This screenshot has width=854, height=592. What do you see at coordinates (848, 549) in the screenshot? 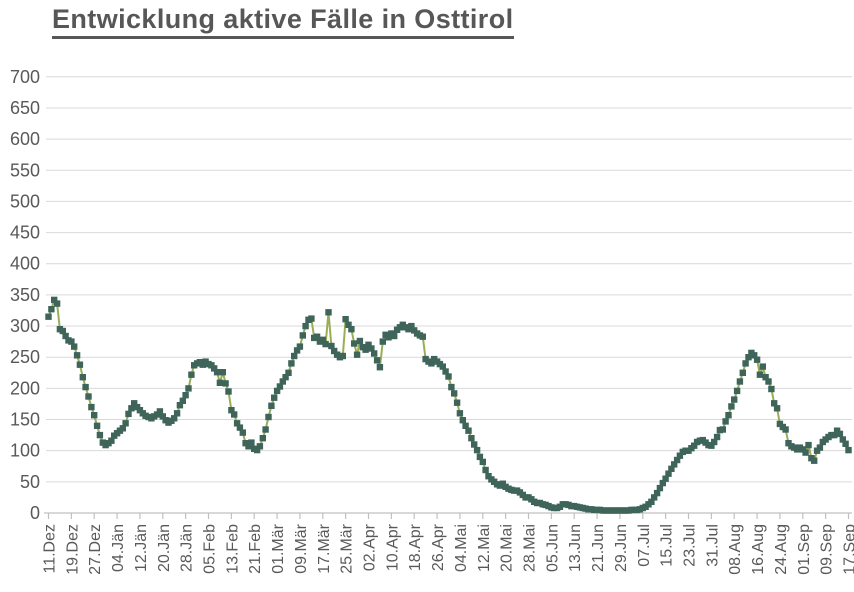
I see `x-tick-label: 17.Sep` at bounding box center [848, 549].